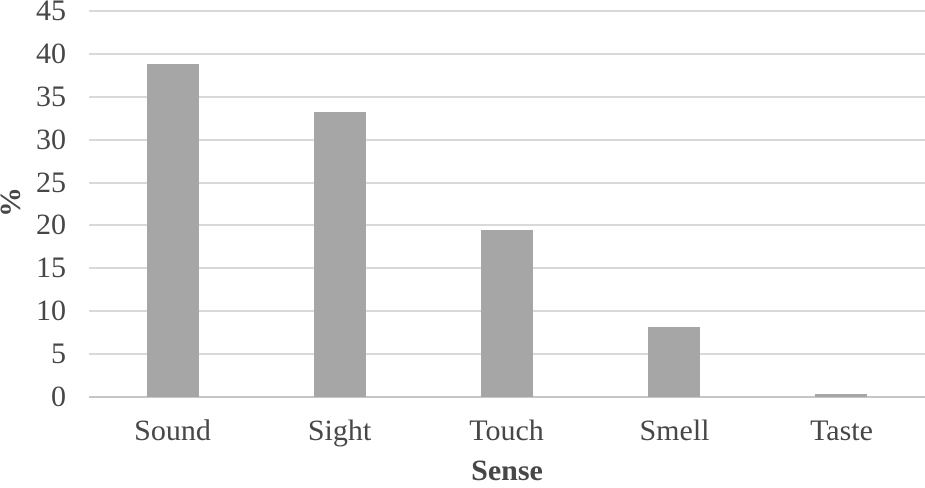  Describe the element at coordinates (51, 224) in the screenshot. I see `y-tick-label-20: 20` at that location.